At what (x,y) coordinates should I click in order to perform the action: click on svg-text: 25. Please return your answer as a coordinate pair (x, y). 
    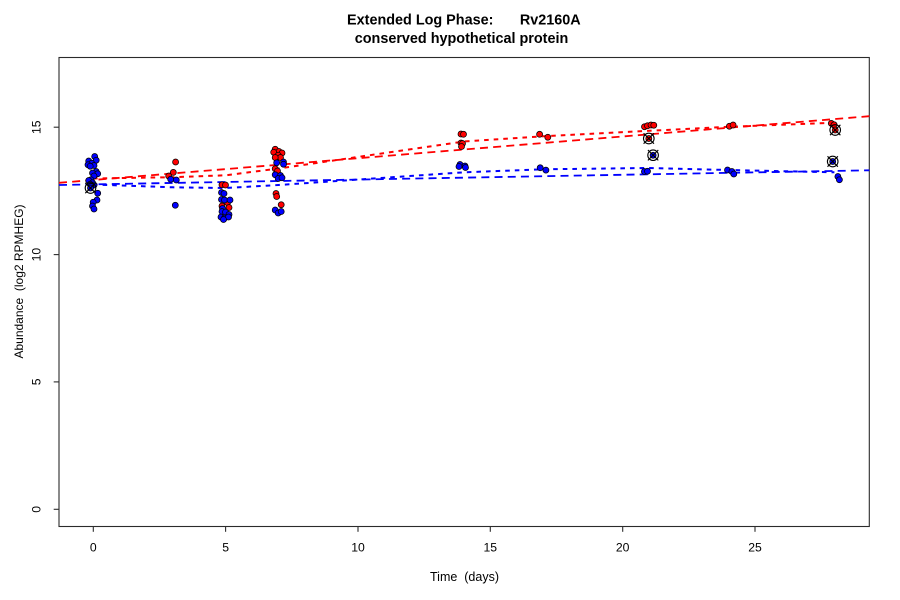
    Looking at the image, I should click on (755, 548).